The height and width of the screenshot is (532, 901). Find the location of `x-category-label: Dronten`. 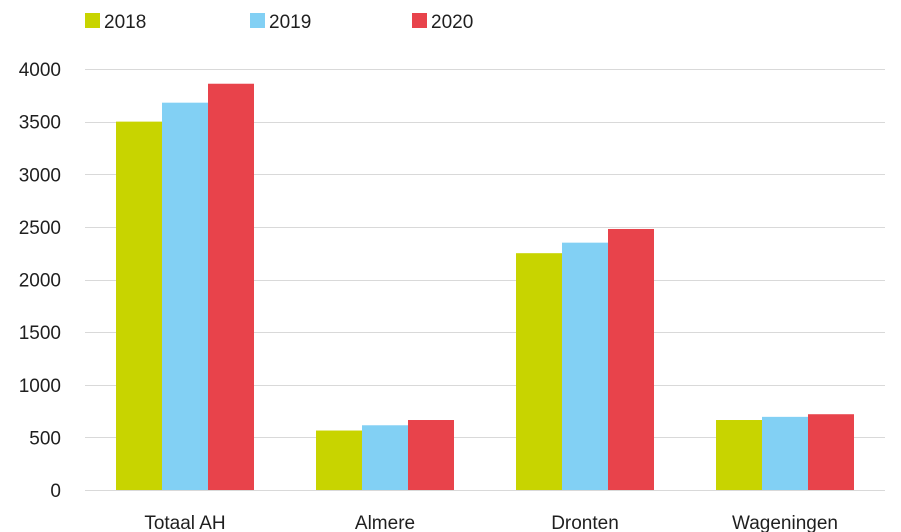

x-category-label: Dronten is located at coordinates (585, 522).